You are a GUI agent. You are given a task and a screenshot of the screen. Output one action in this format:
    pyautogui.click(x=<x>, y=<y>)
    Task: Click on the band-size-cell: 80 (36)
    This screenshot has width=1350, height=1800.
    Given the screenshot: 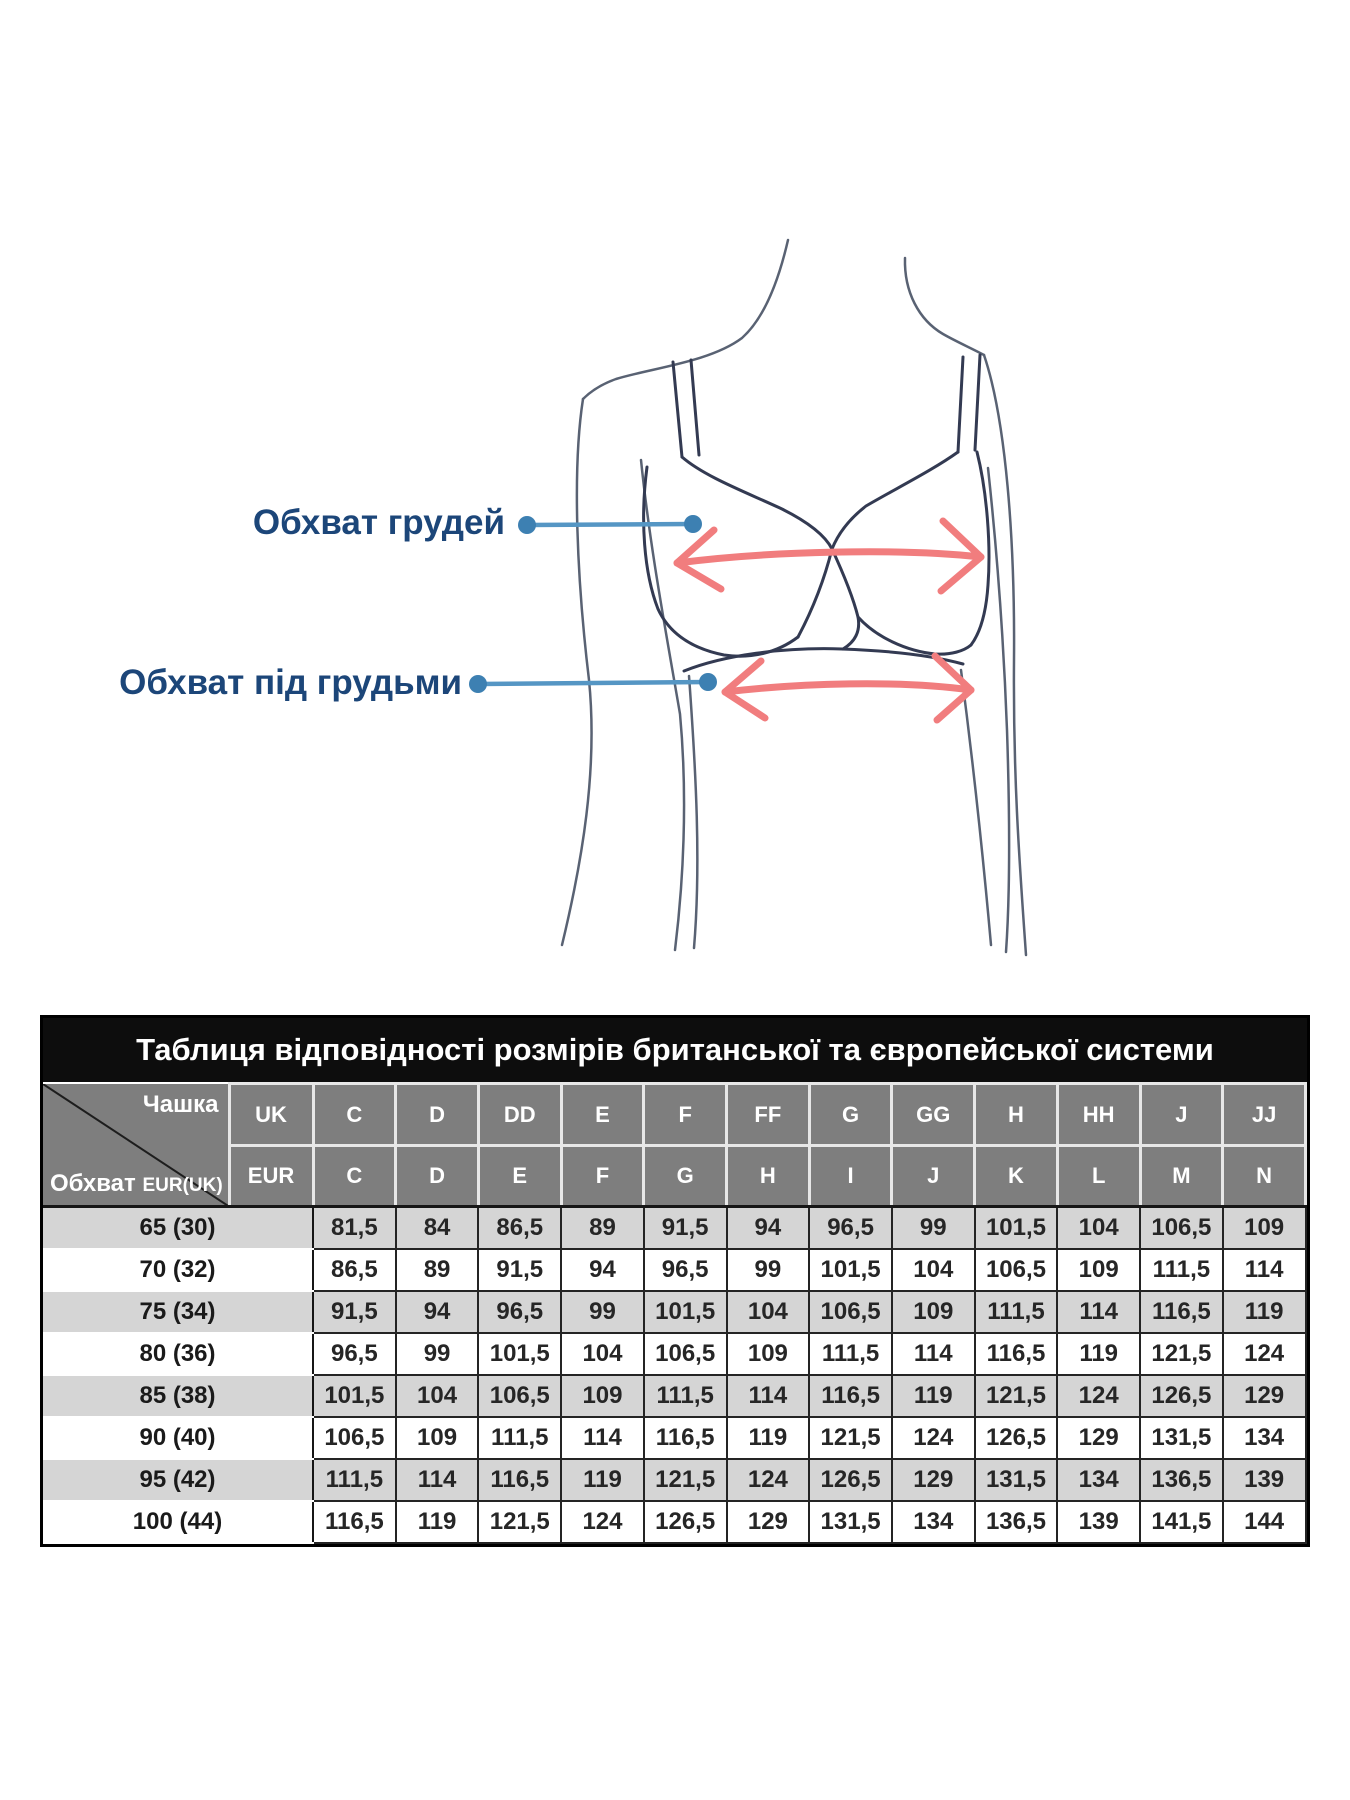 What is the action you would take?
    pyautogui.click(x=178, y=1354)
    